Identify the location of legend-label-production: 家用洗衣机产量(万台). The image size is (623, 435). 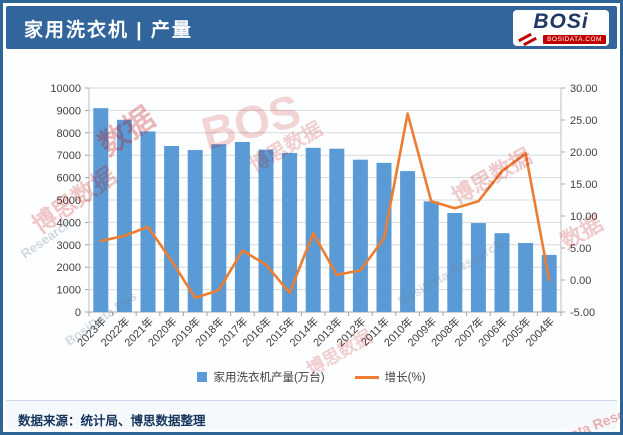
(269, 378).